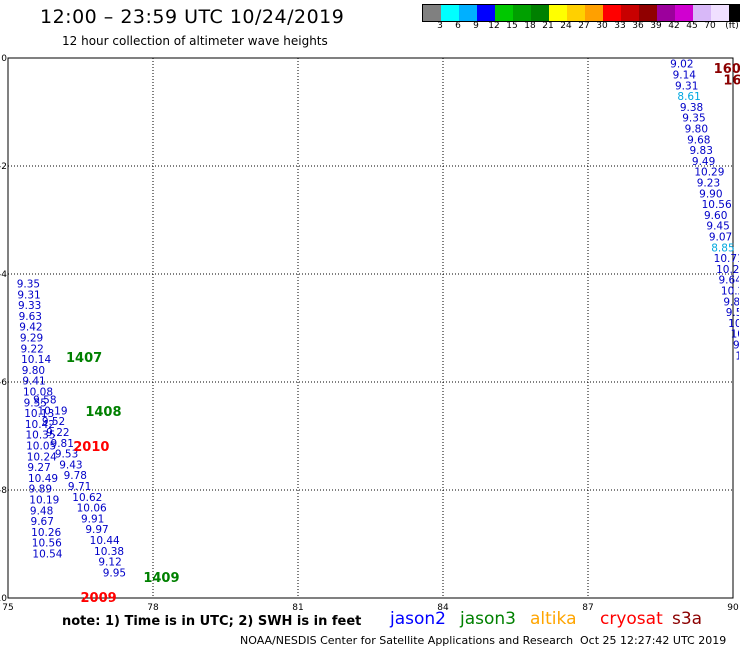  What do you see at coordinates (656, 26) in the screenshot?
I see `scale-label: 39` at bounding box center [656, 26].